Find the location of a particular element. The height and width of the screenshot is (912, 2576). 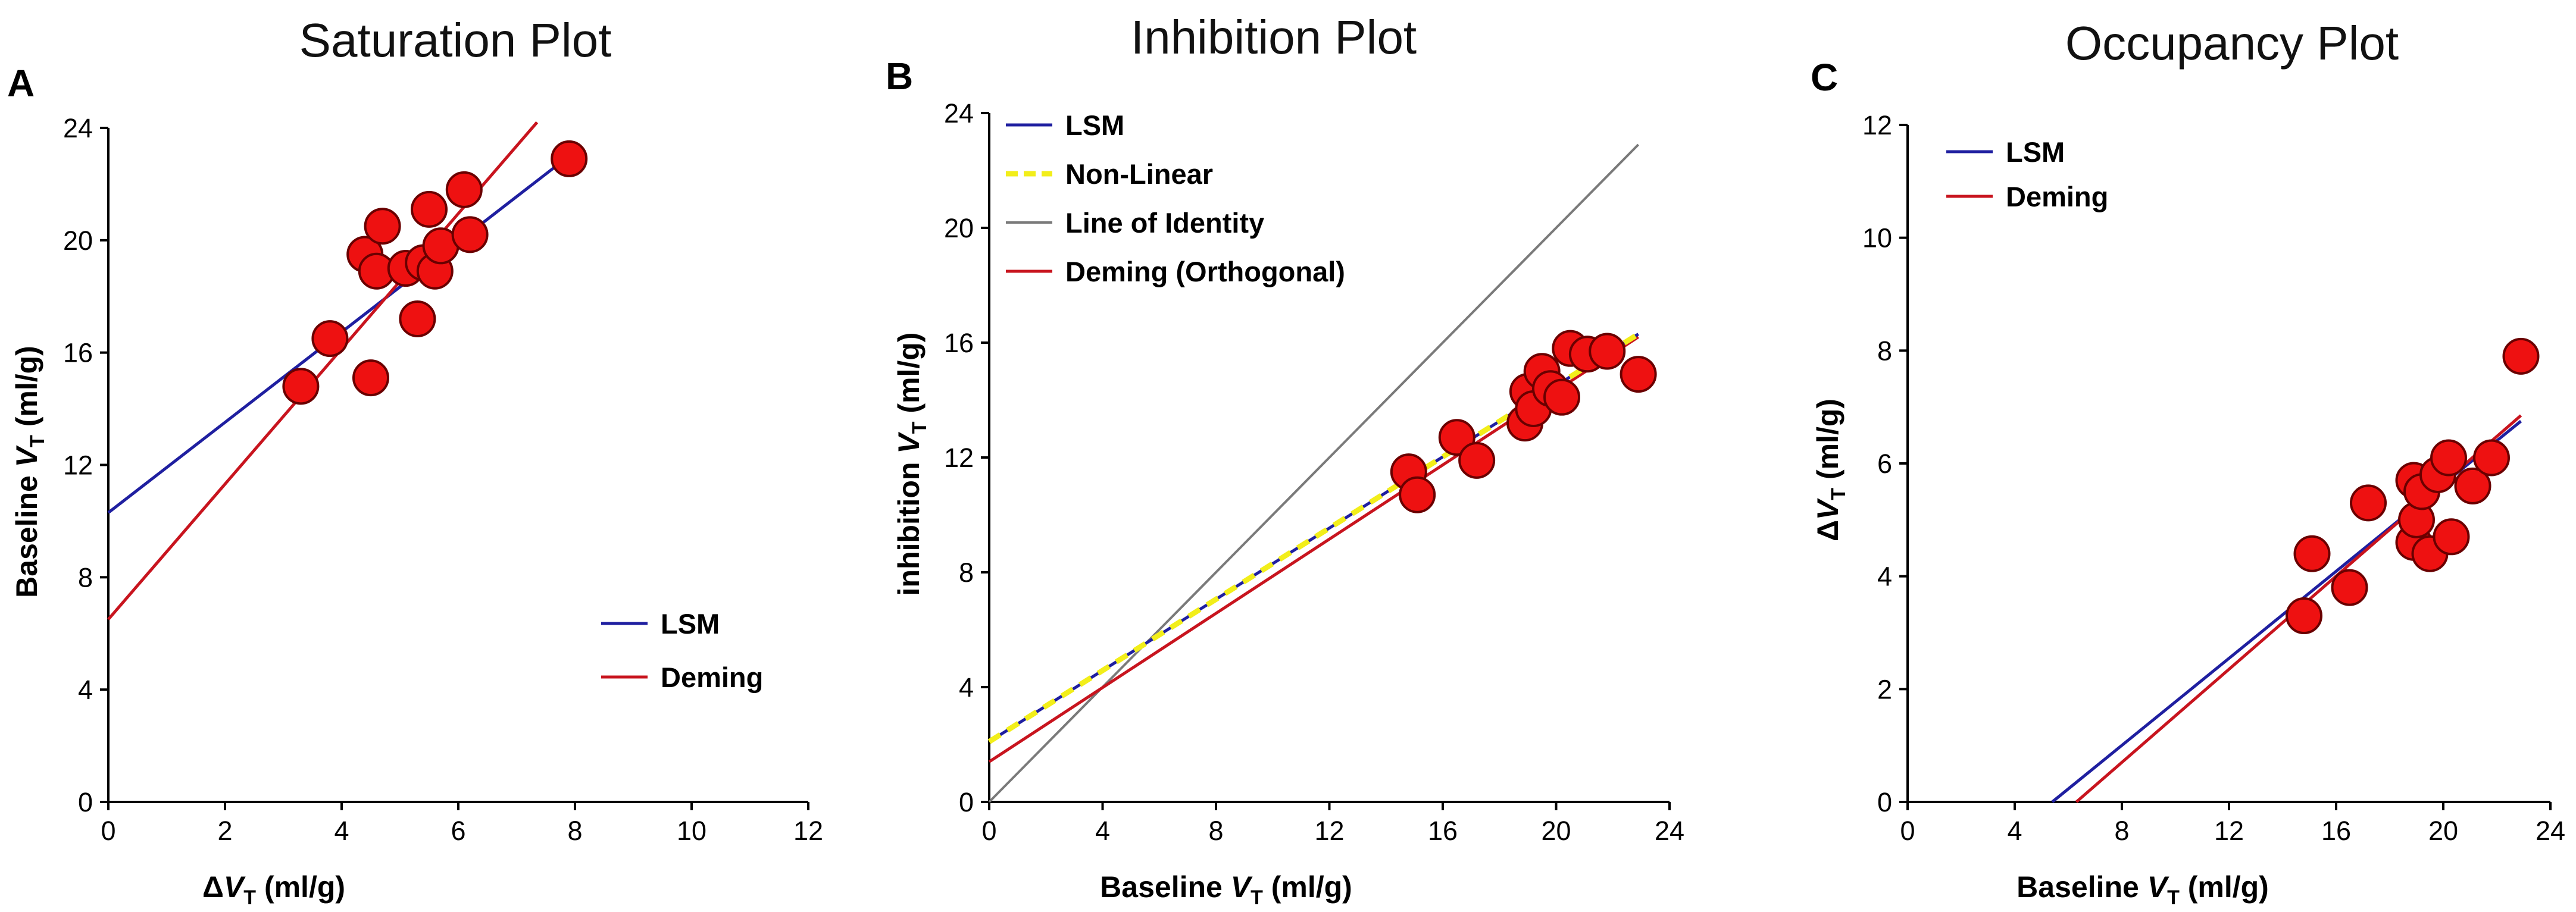

chart-a-x-tick-label: 10 is located at coordinates (691, 831).